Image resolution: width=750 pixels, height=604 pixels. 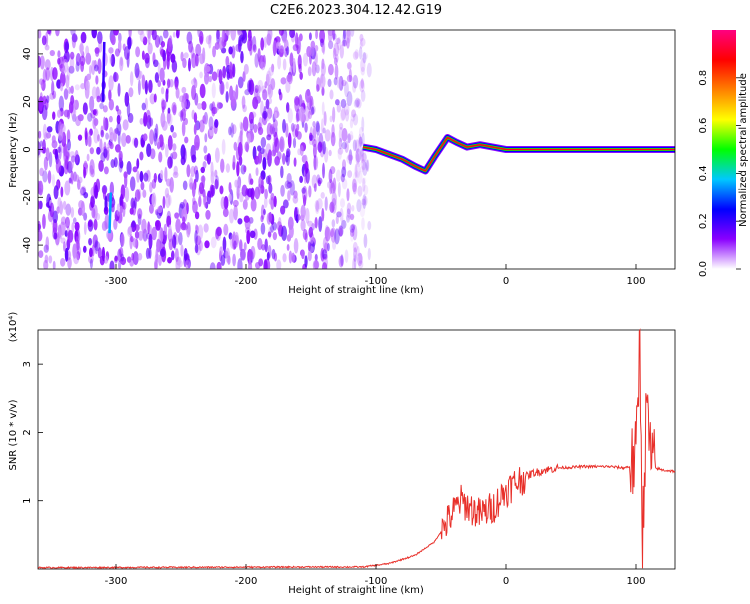 What do you see at coordinates (27, 197) in the screenshot?
I see `spectrogram-y-tick-label: -20` at bounding box center [27, 197].